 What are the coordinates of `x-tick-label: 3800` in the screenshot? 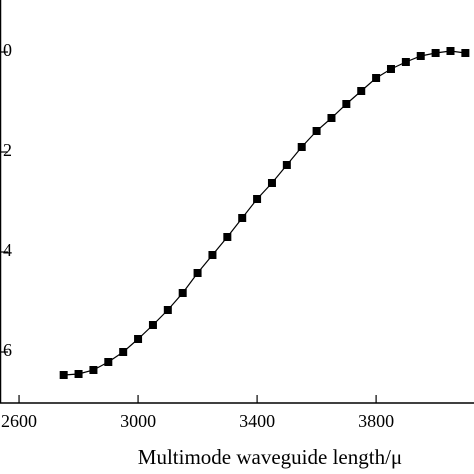 It's located at (376, 421).